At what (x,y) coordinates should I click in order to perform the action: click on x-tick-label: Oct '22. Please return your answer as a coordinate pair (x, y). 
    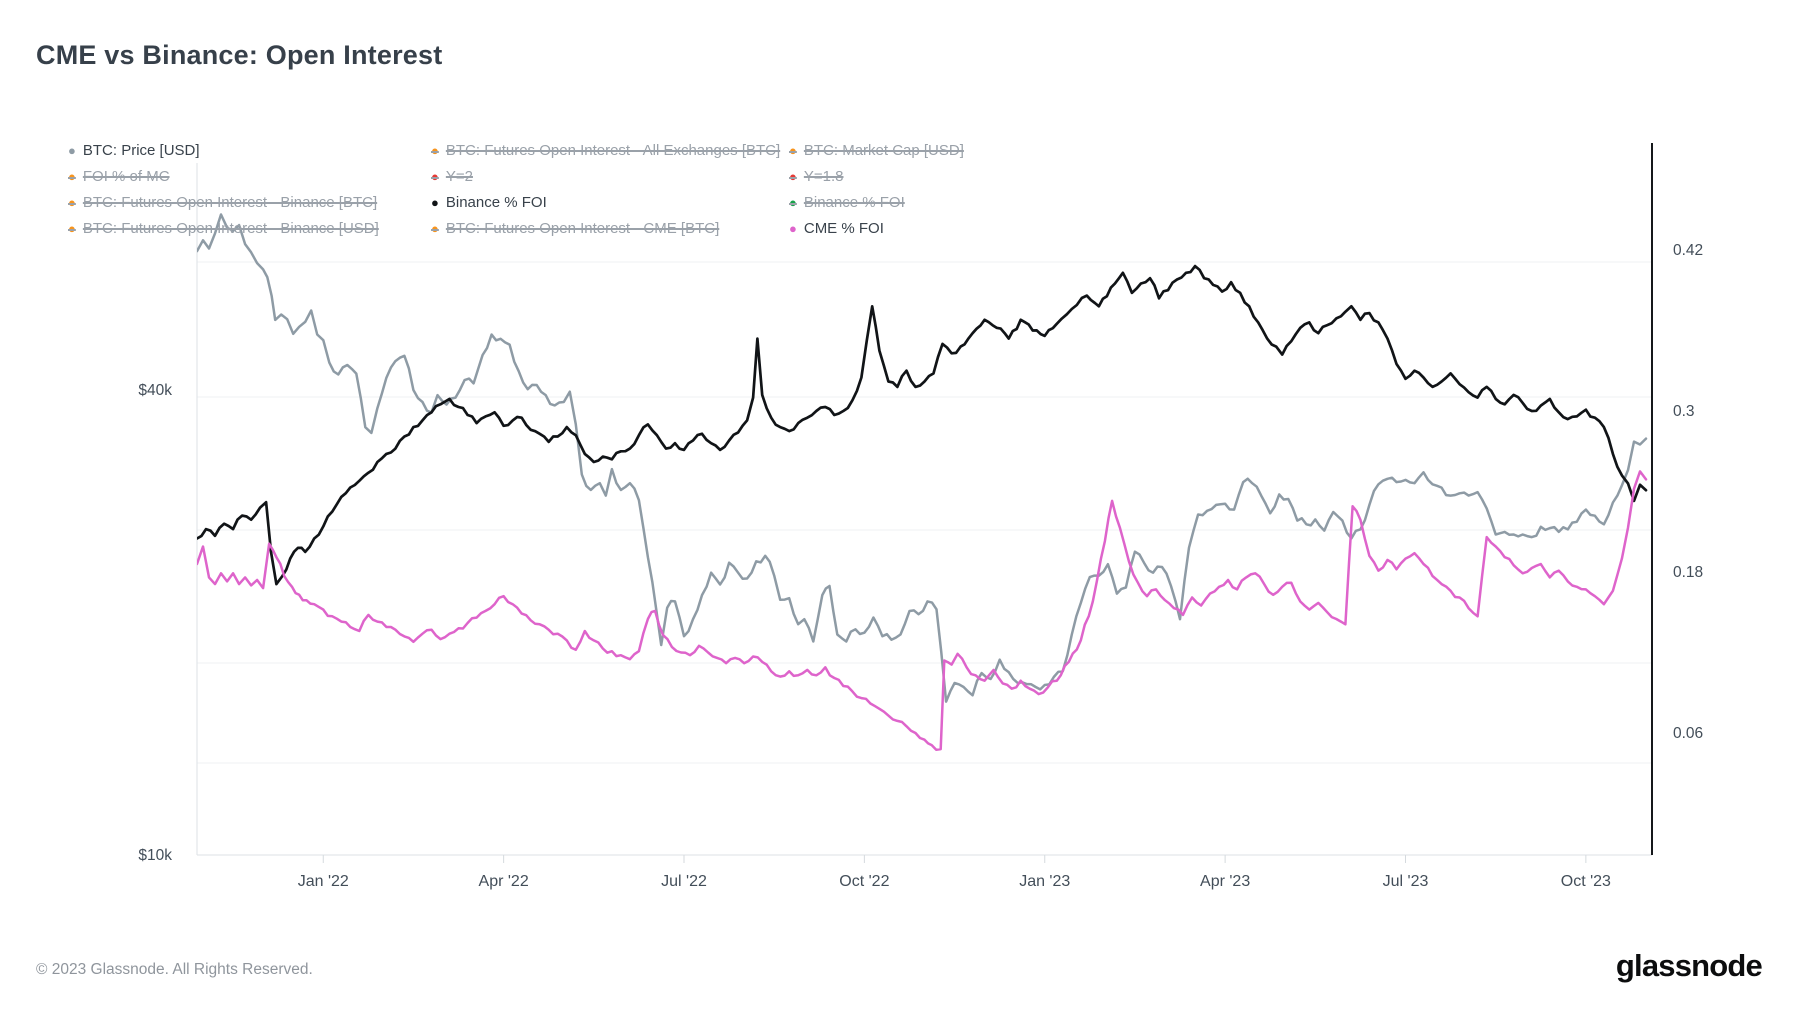
    Looking at the image, I should click on (864, 881).